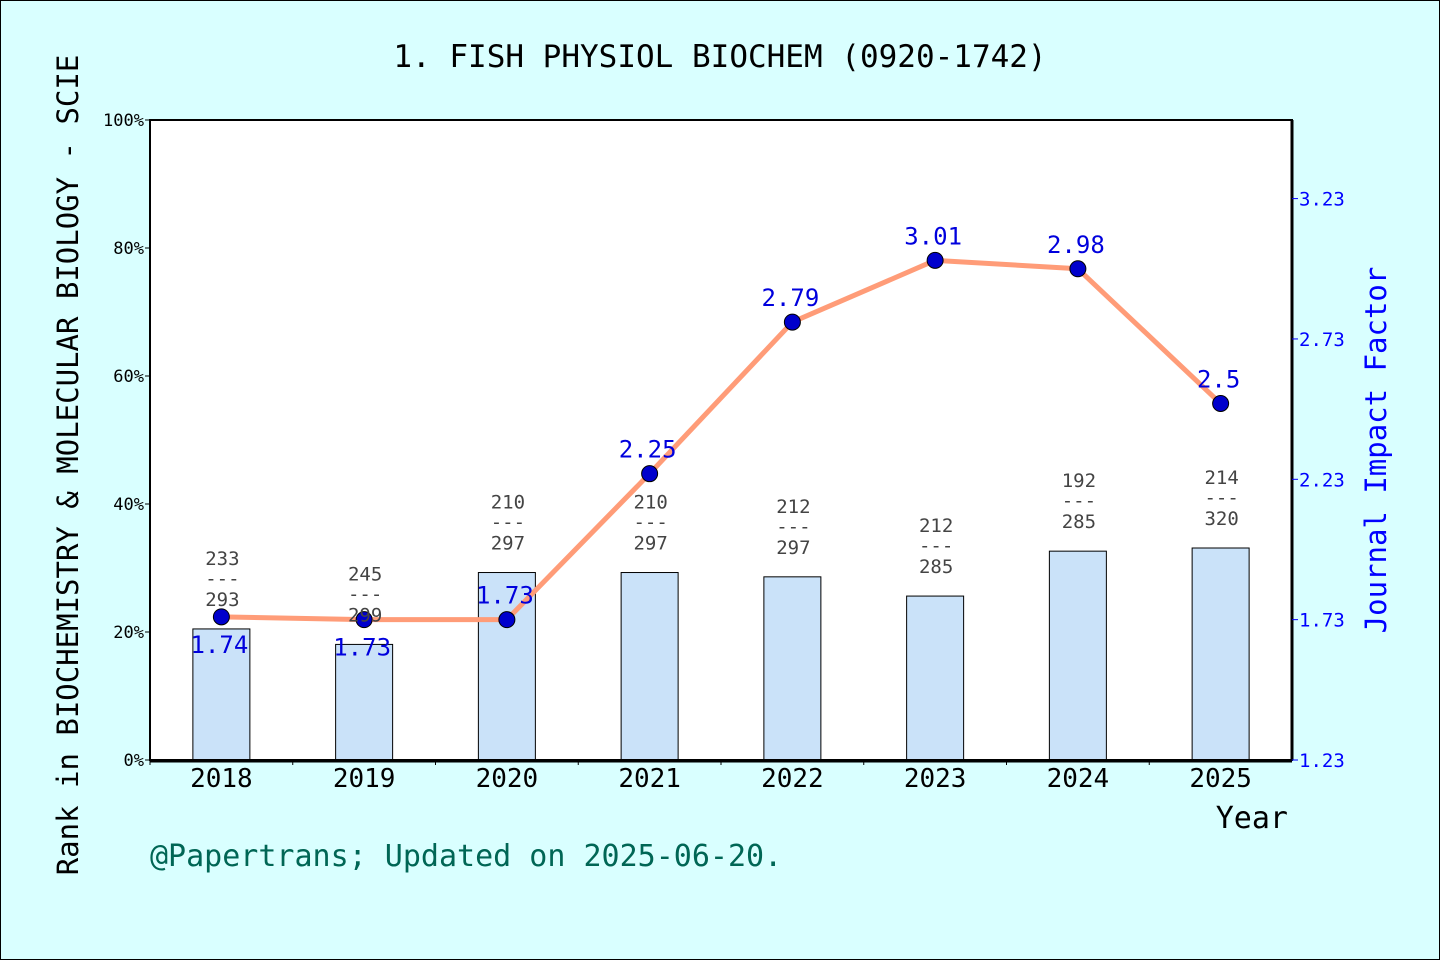 The width and height of the screenshot is (1440, 960). Describe the element at coordinates (364, 620) in the screenshot. I see `impact-factor-point-2019` at that location.